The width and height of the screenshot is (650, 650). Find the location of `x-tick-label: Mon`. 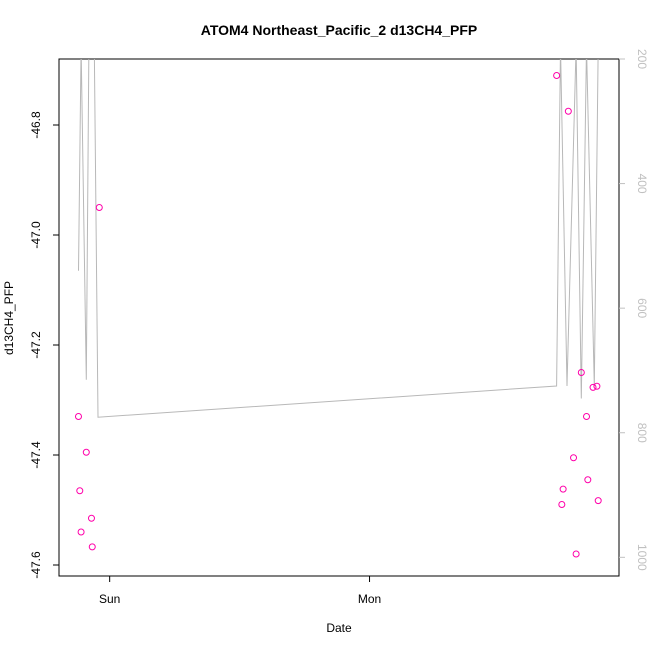

x-tick-label: Mon is located at coordinates (369, 599).